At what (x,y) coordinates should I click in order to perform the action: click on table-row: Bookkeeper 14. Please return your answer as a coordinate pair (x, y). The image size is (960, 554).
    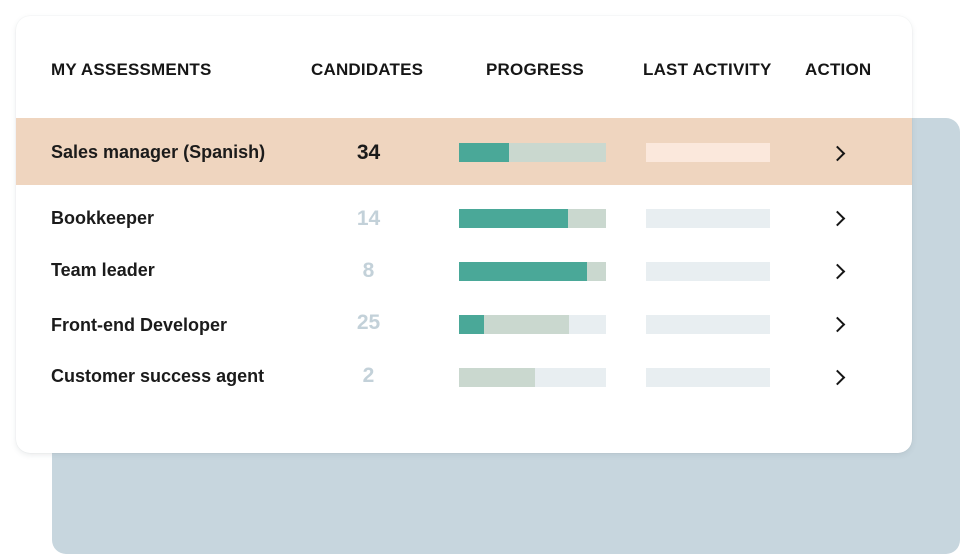
    Looking at the image, I should click on (464, 219).